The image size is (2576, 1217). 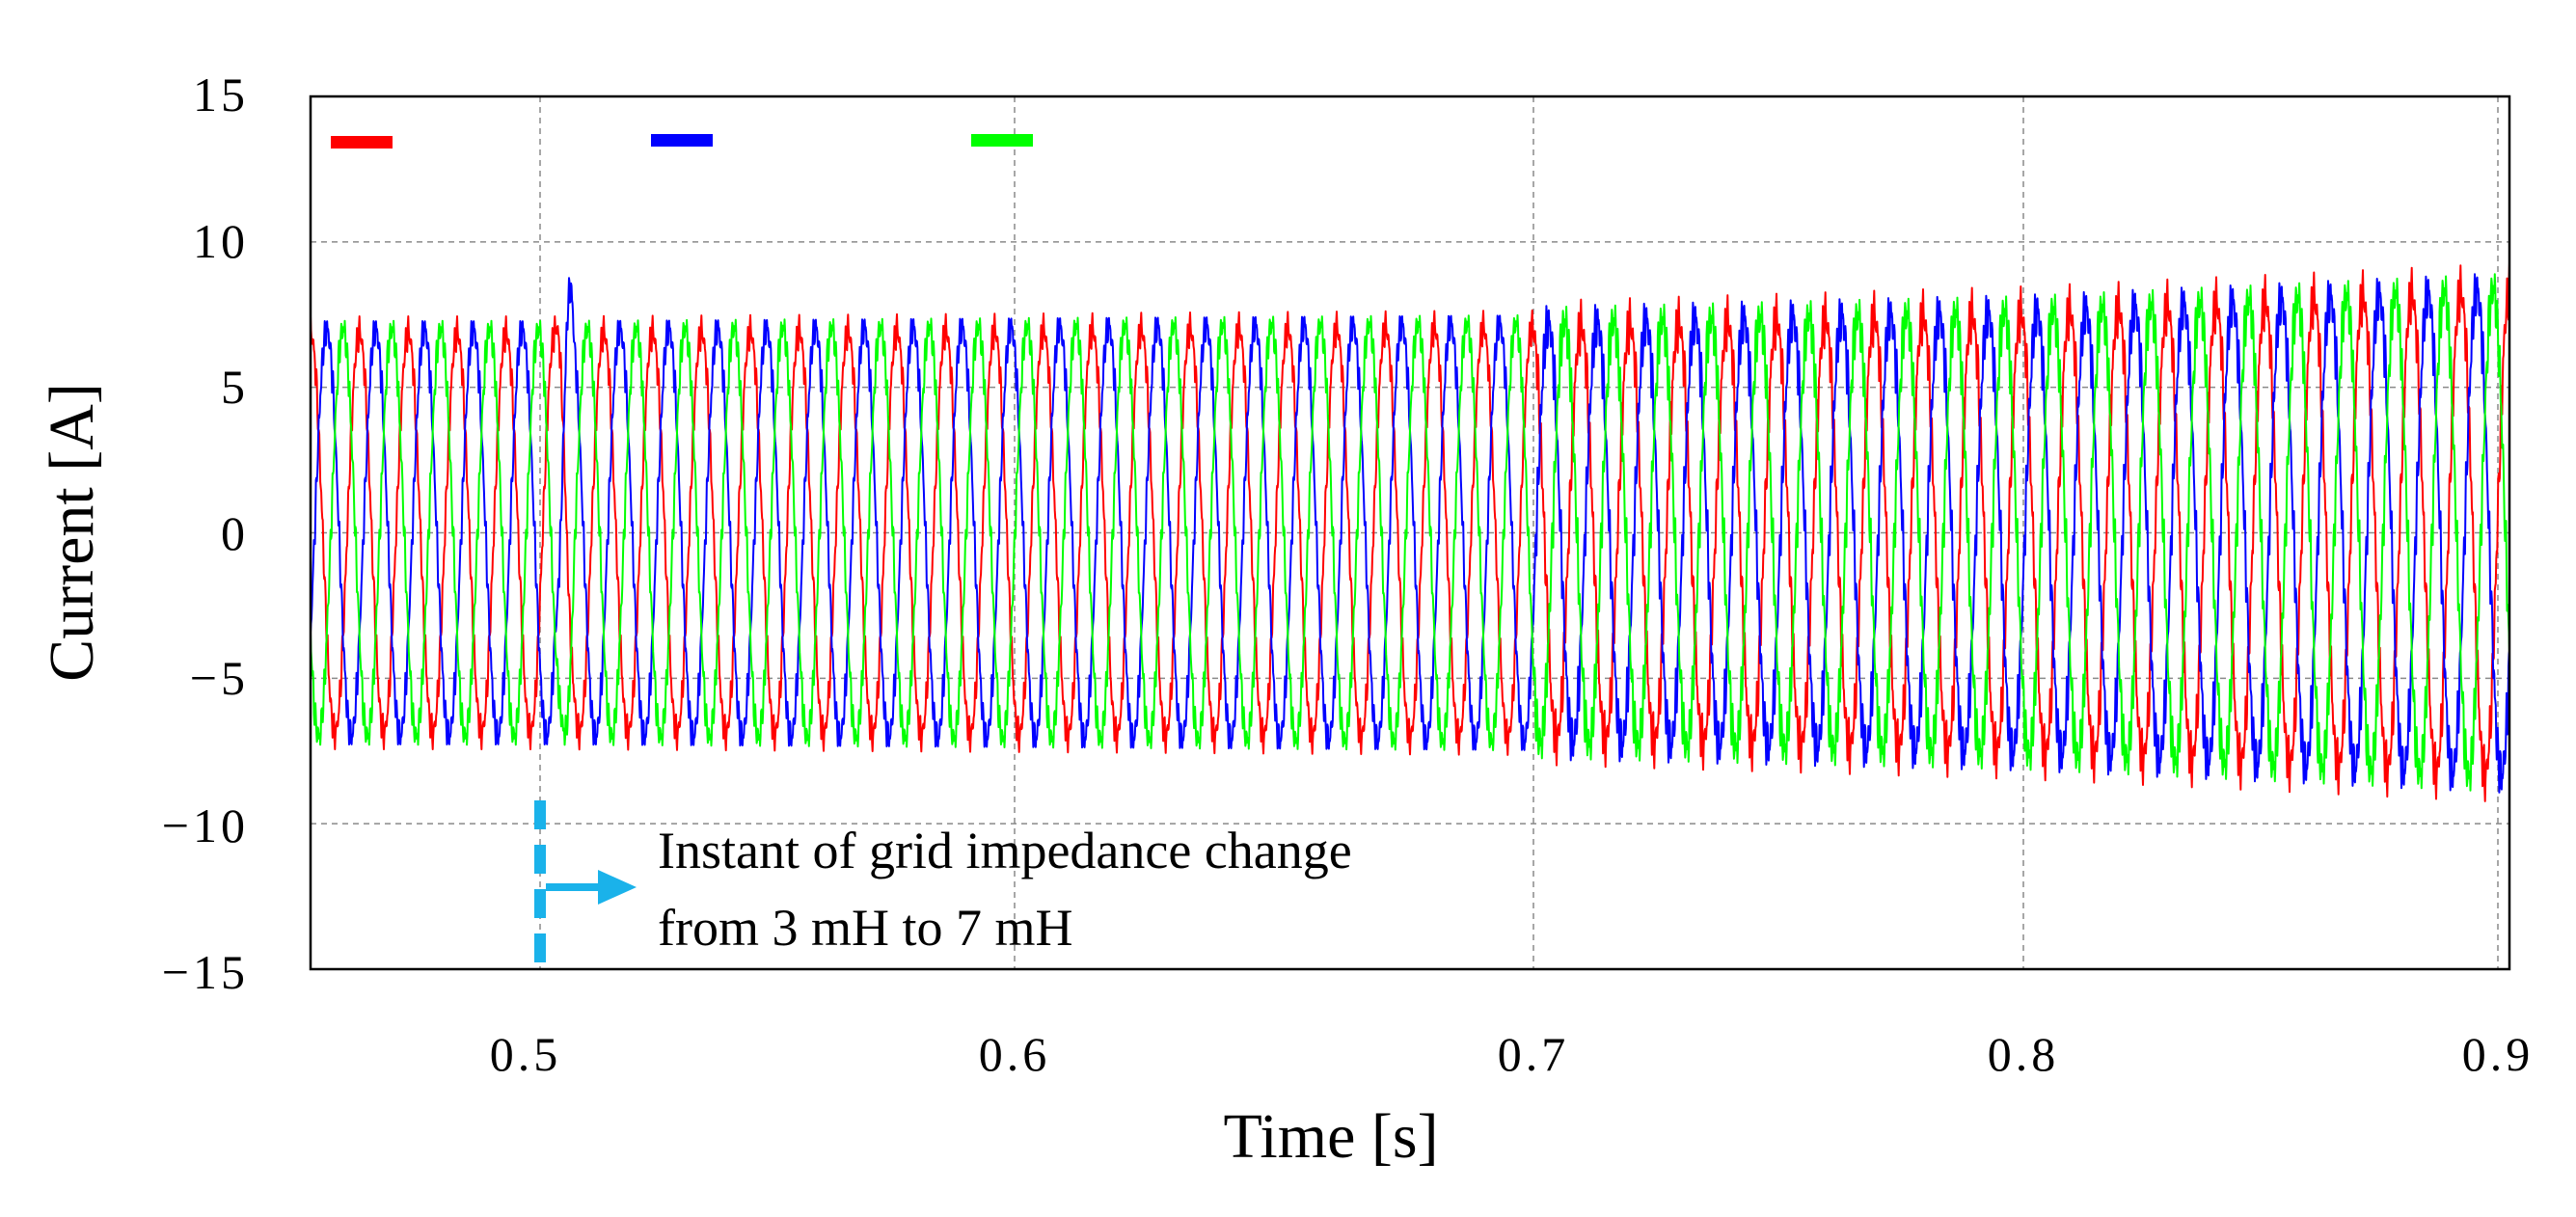 I want to click on y-tick-label-15: 15, so click(x=221, y=95).